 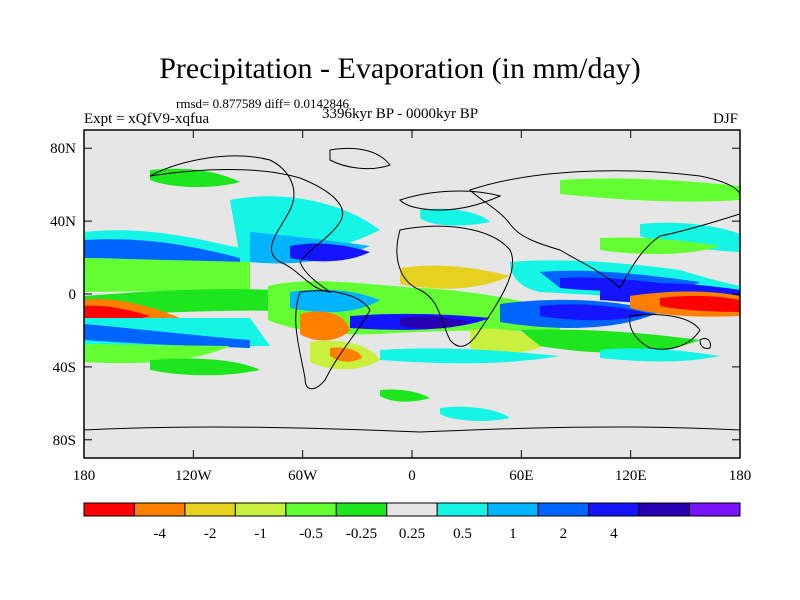 I want to click on stats-label: rmsd= 0.877589 diff= 0.0142846, so click(x=262, y=103).